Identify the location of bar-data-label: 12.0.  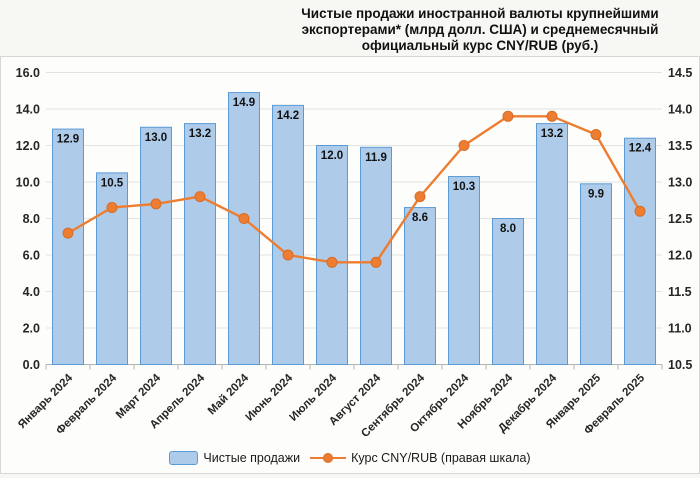
(332, 156).